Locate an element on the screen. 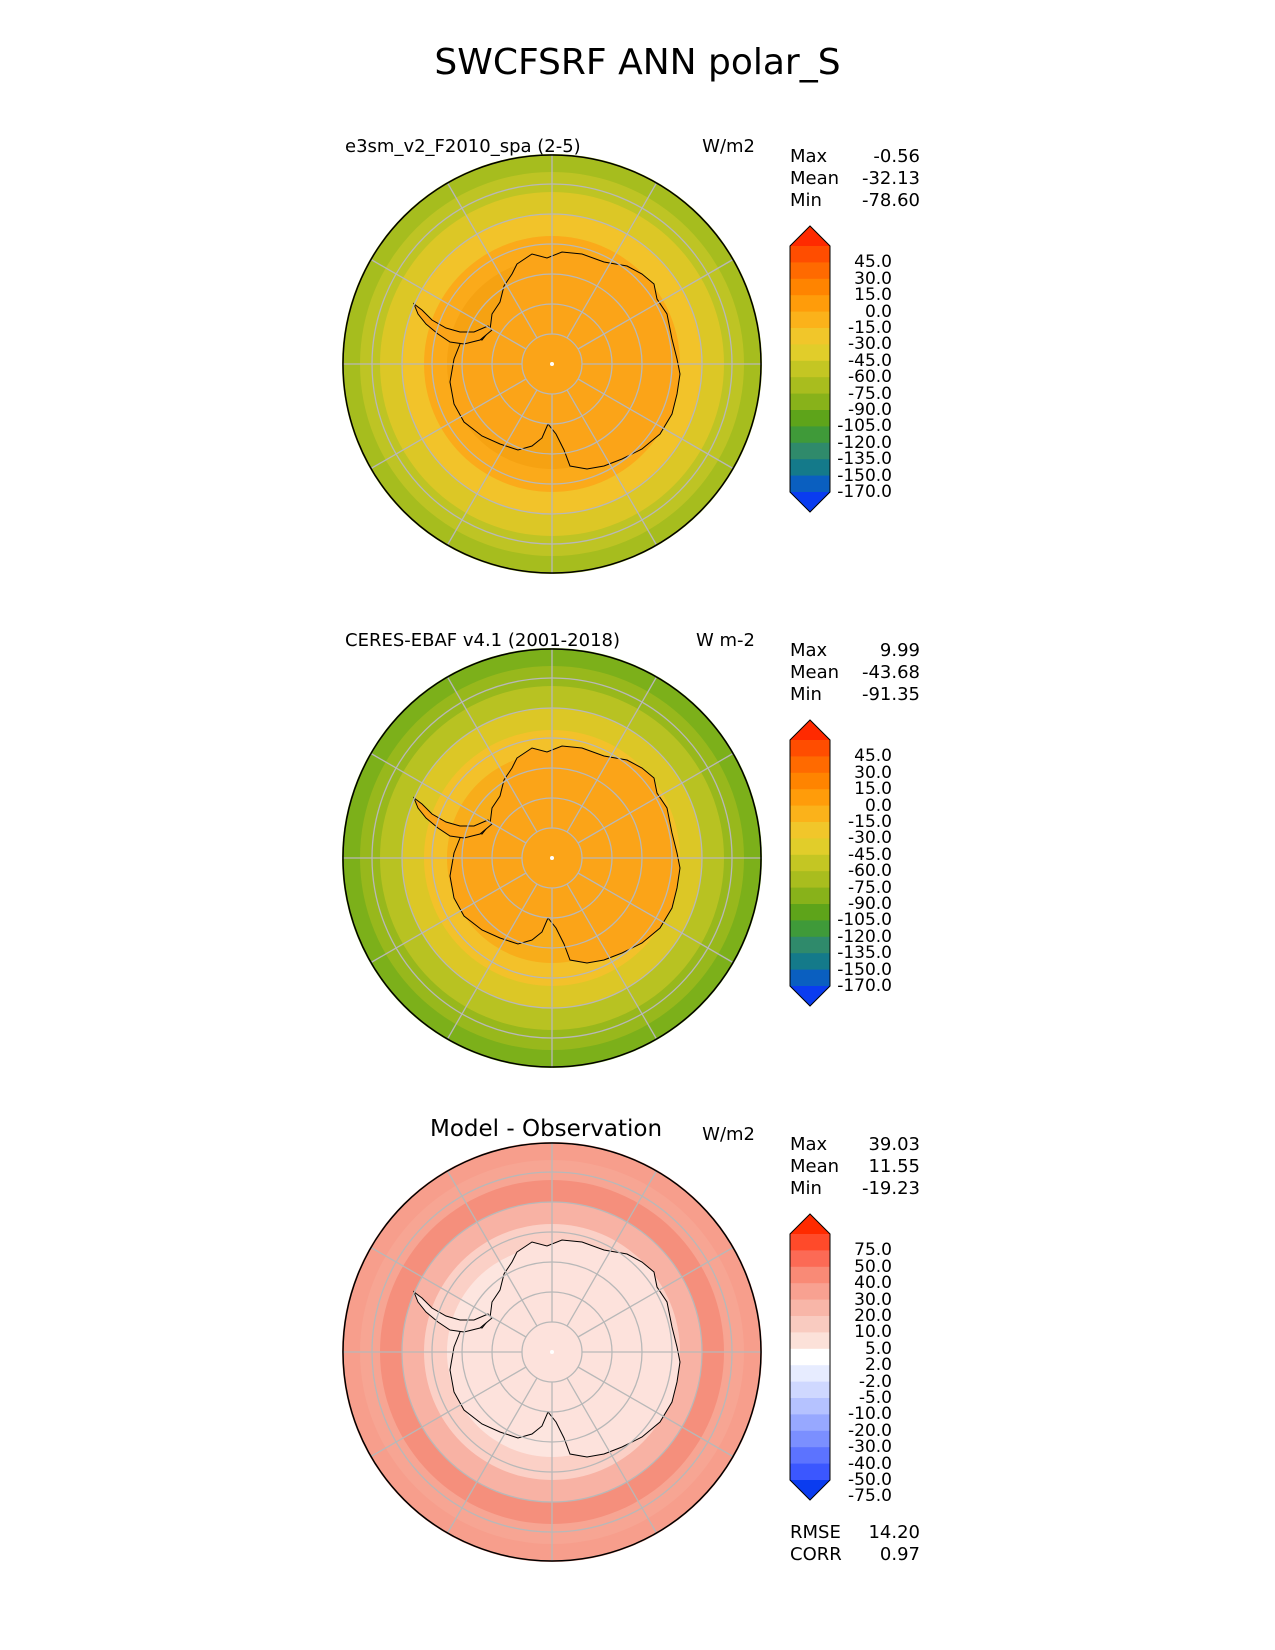 Image resolution: width=1275 pixels, height=1650 pixels. colorbar-tick-label: -45.0 is located at coordinates (870, 854).